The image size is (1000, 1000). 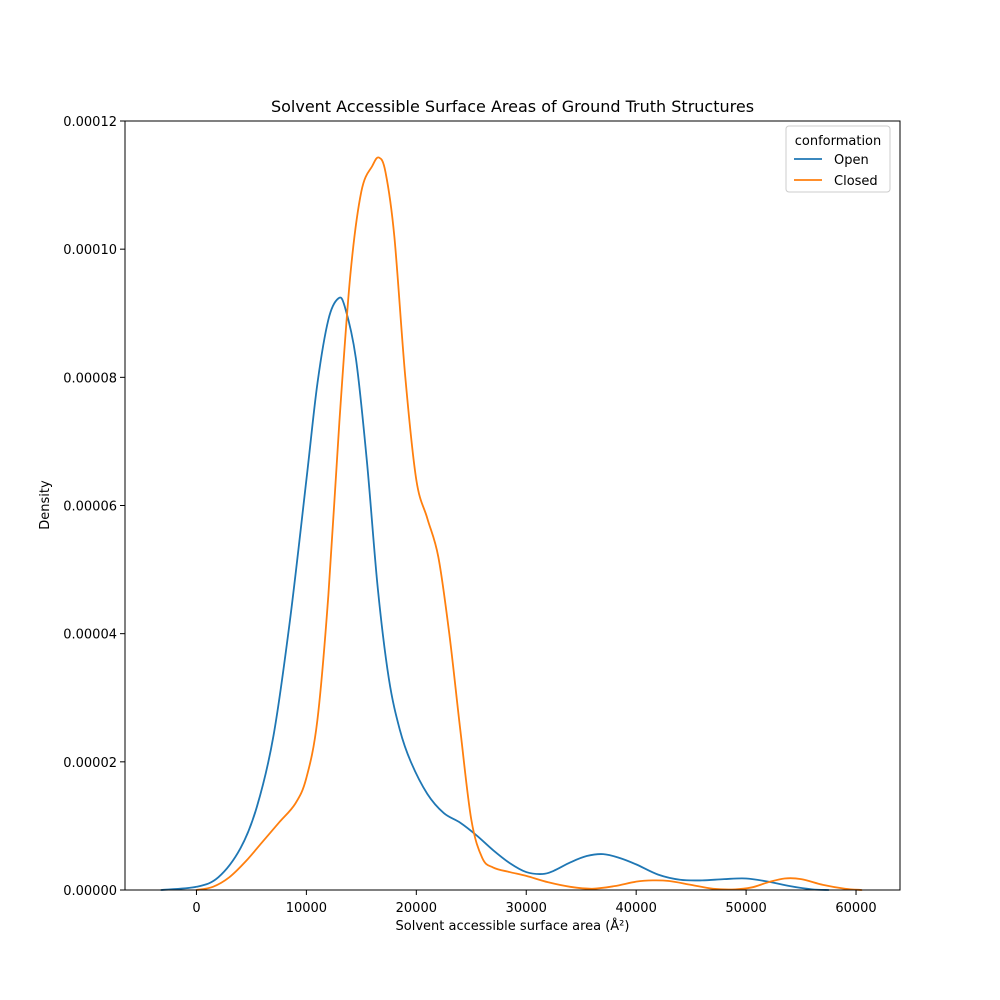 What do you see at coordinates (416, 908) in the screenshot?
I see `x-tick-label: 20000` at bounding box center [416, 908].